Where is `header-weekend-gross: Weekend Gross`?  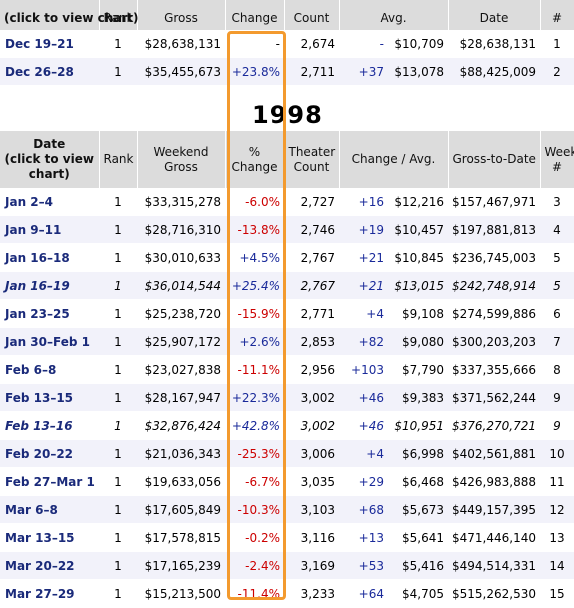
header-weekend-gross: Weekend Gross is located at coordinates (181, 159).